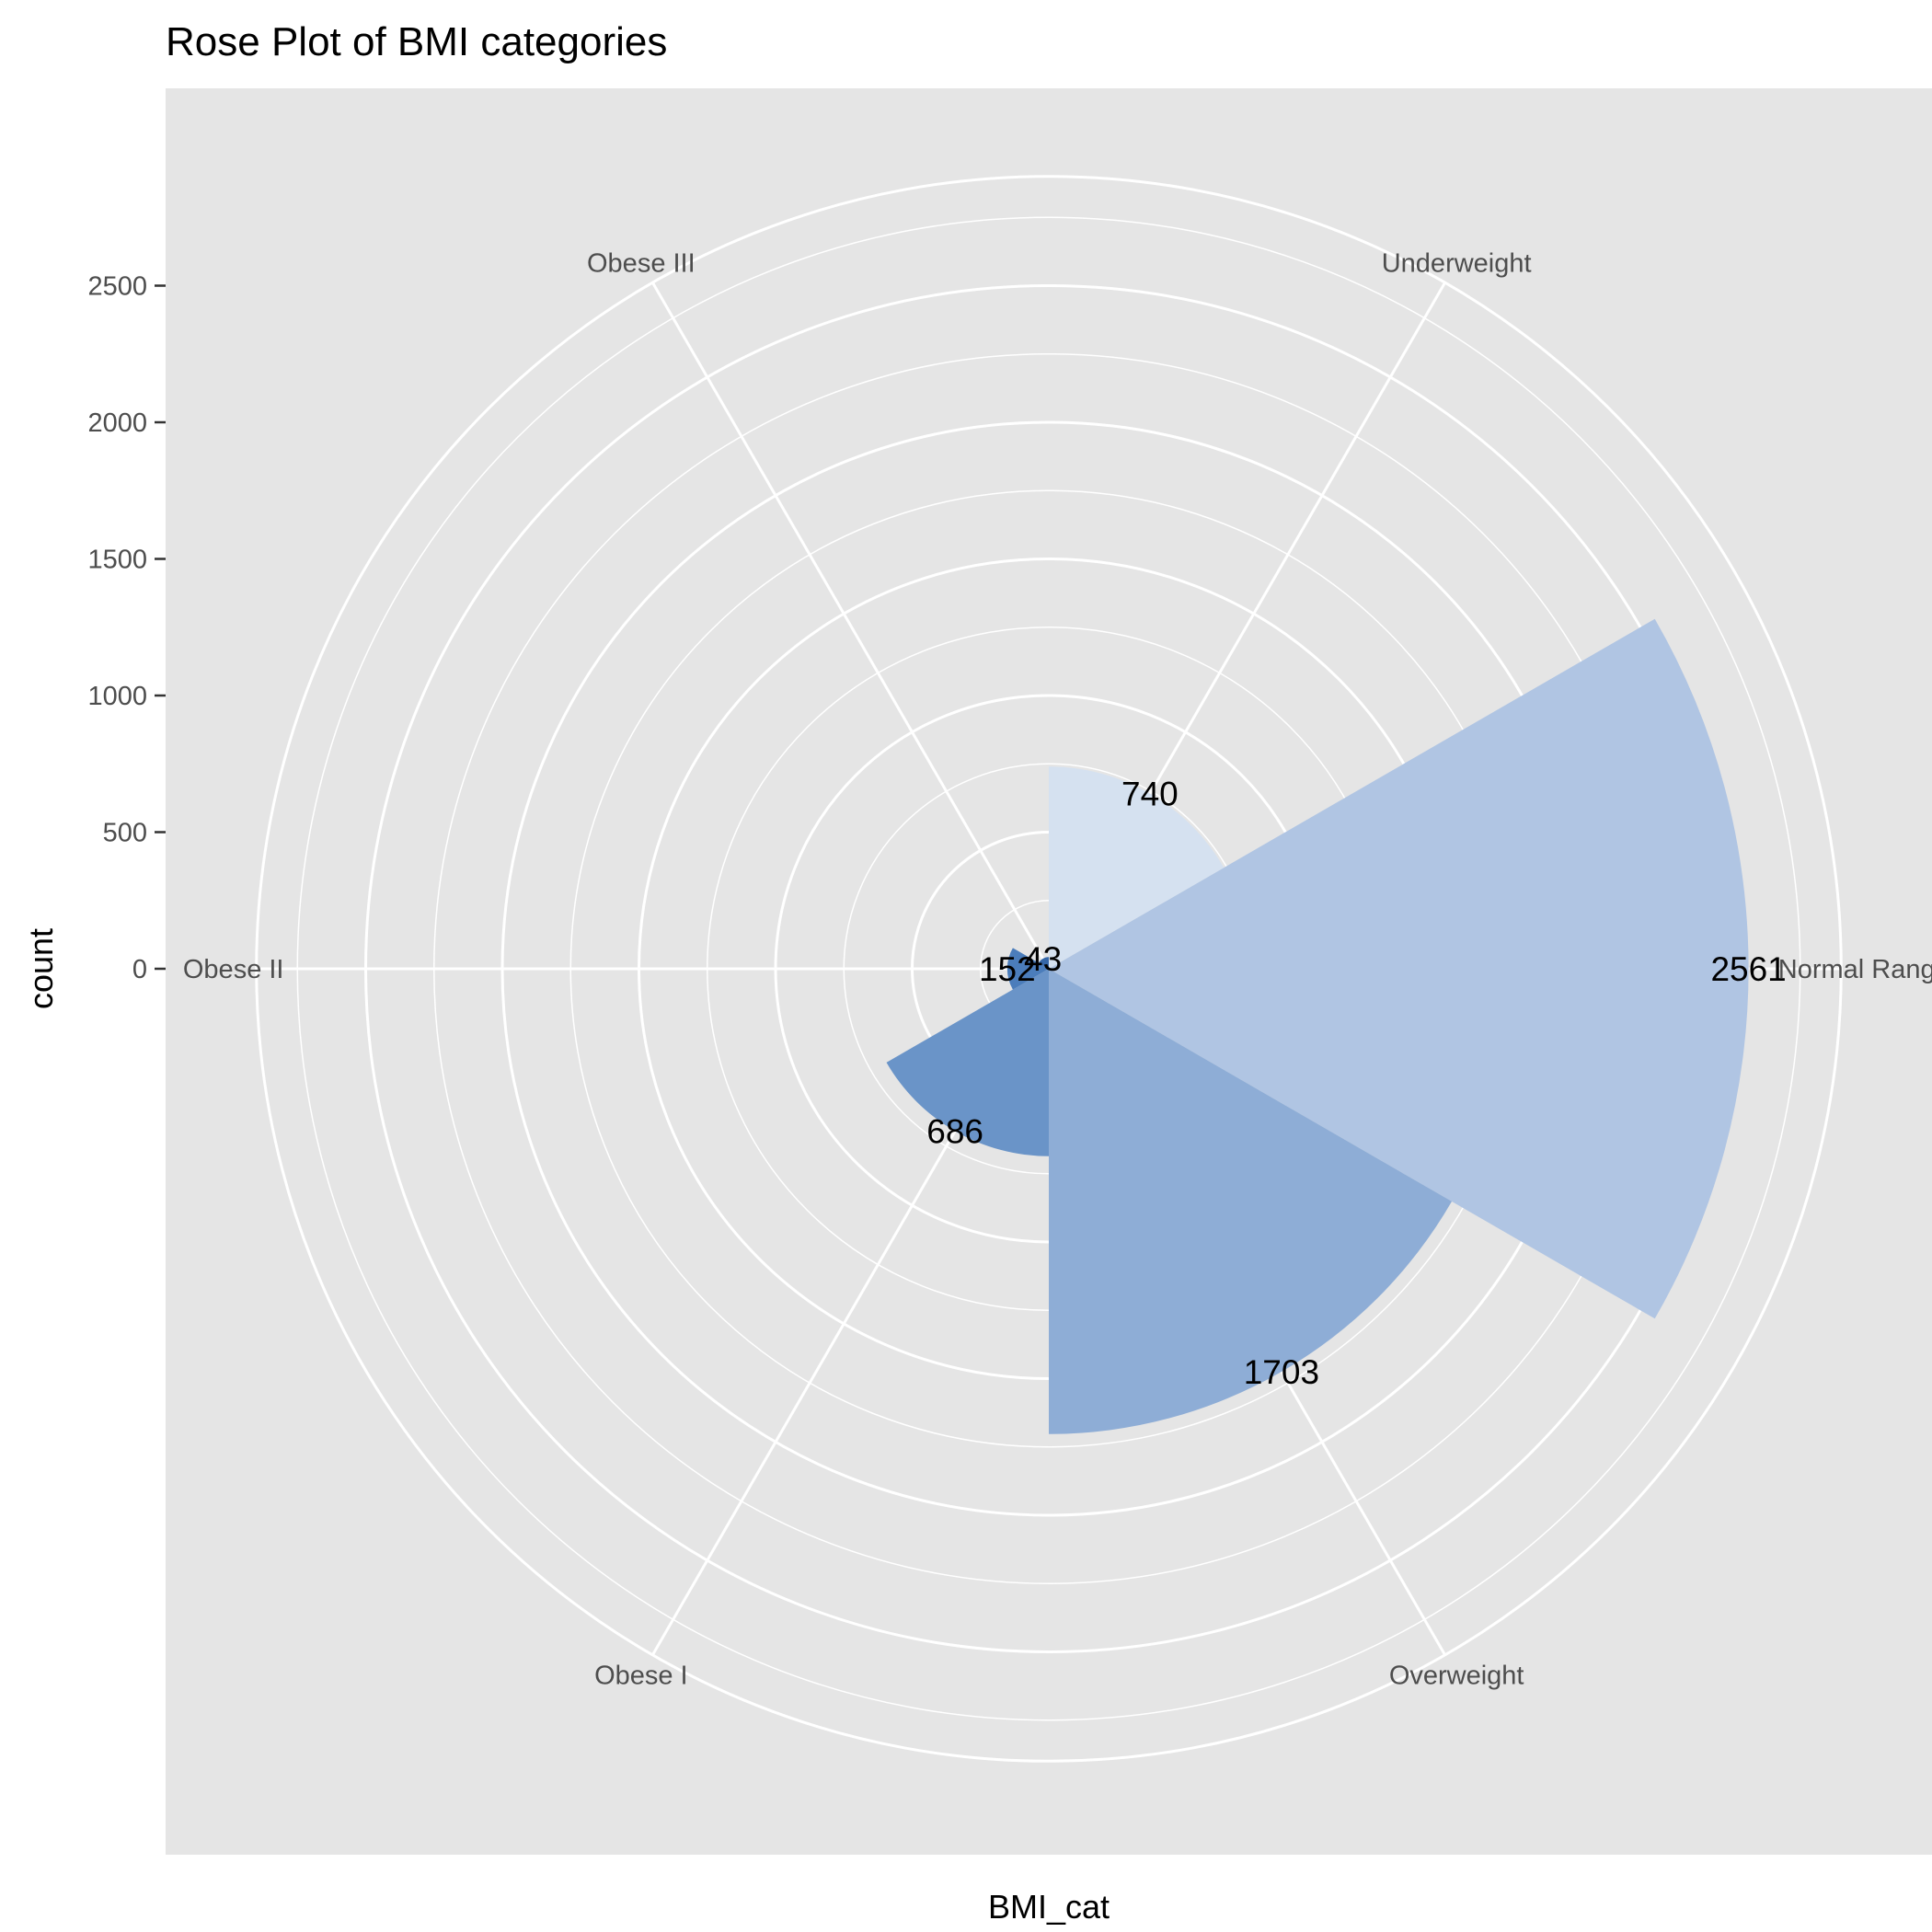  I want to click on y-tick-label: 0, so click(139, 970).